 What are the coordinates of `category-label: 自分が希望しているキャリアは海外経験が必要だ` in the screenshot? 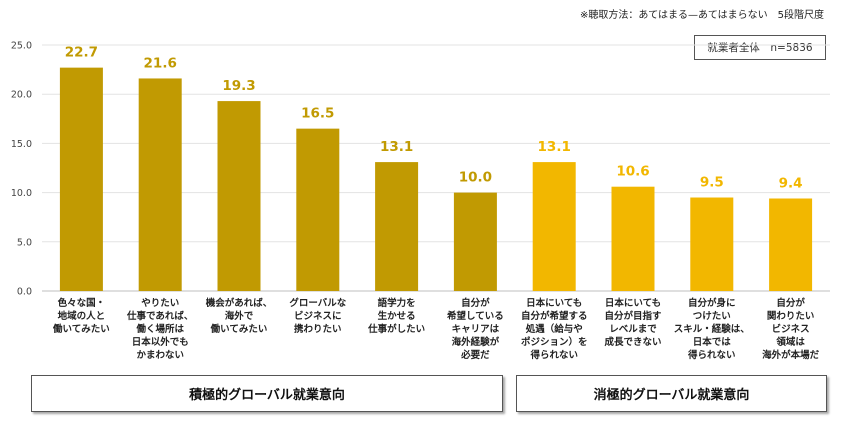 It's located at (475, 329).